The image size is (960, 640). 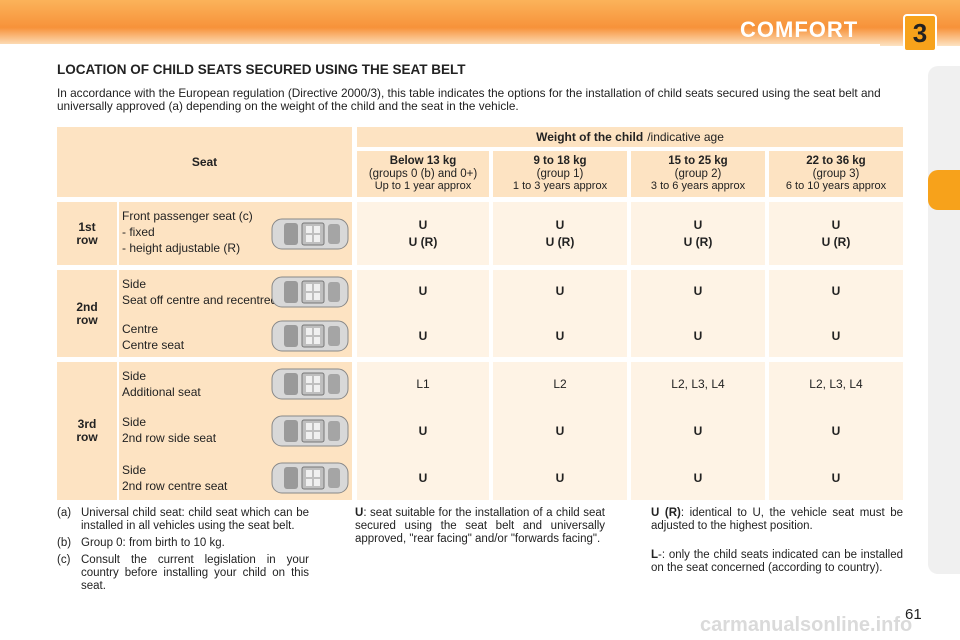 I want to click on note-key: (a), so click(x=64, y=513).